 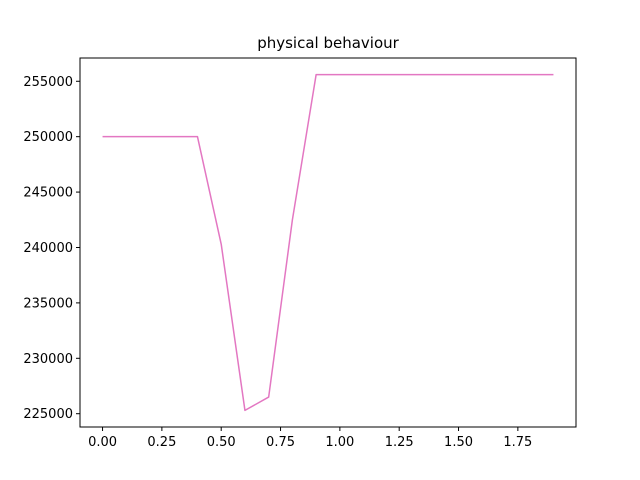 I want to click on y-tick-label: 245000, so click(x=48, y=193).